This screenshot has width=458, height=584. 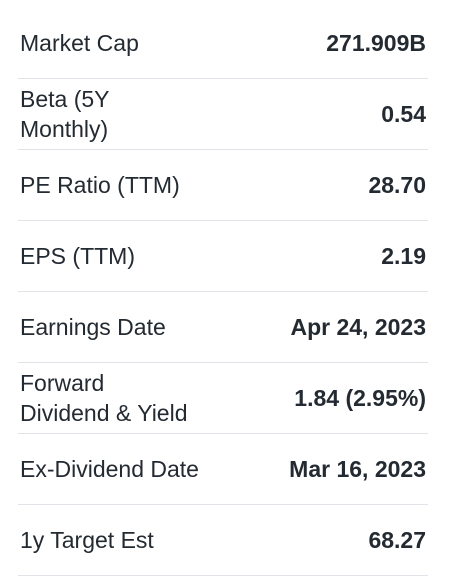 I want to click on stat-value: Apr 24, 2023, so click(x=358, y=326).